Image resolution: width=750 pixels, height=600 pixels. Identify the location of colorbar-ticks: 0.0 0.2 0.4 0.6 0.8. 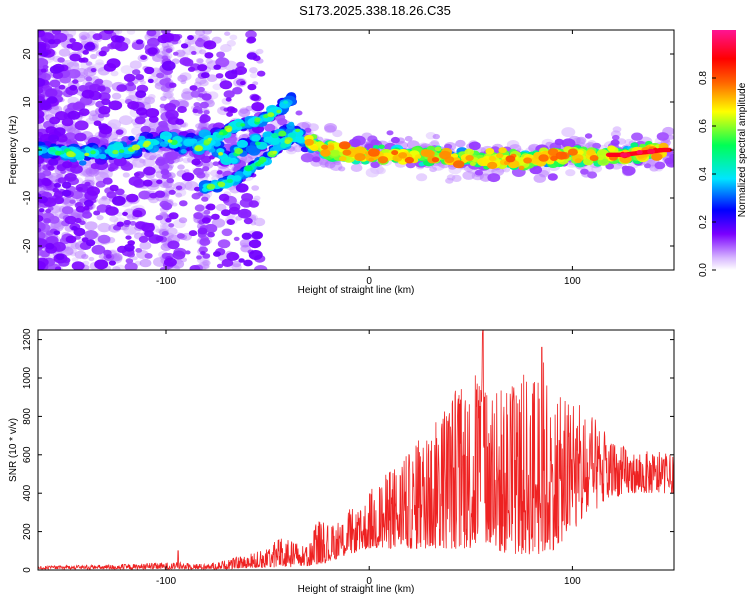
(707, 174).